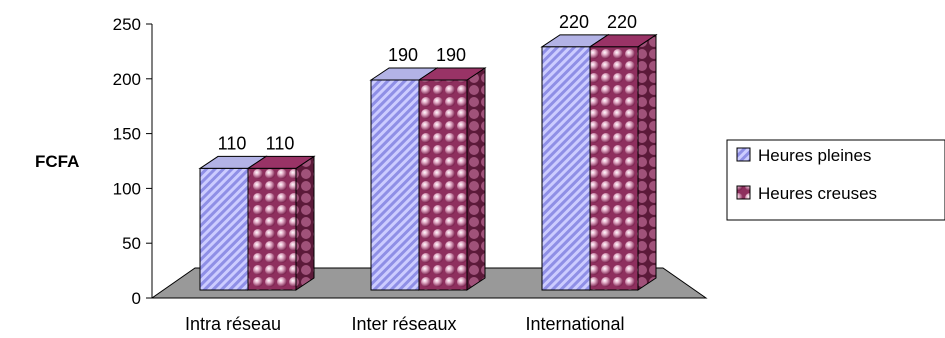 The width and height of the screenshot is (945, 338). What do you see at coordinates (817, 193) in the screenshot?
I see `legend-label-heures-creuses: Heures creuses` at bounding box center [817, 193].